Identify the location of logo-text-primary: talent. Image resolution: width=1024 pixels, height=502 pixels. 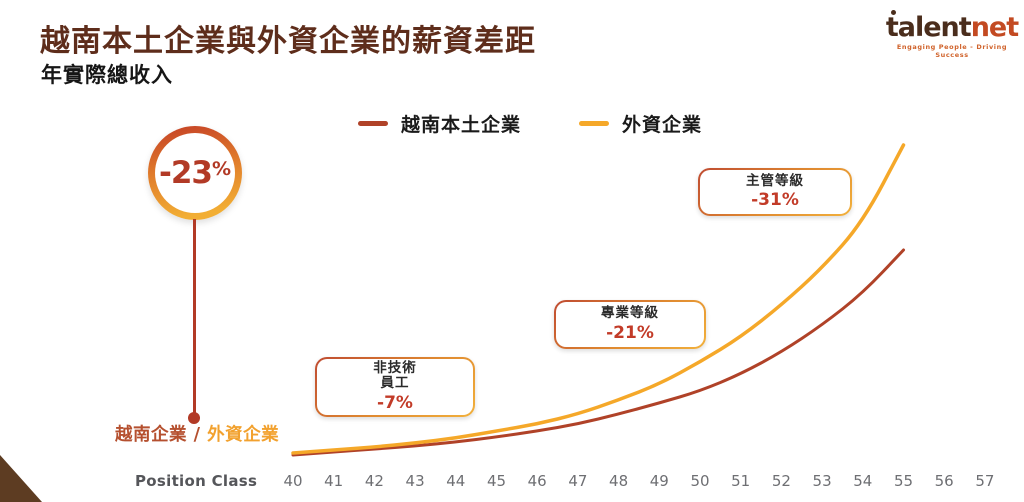
(928, 27).